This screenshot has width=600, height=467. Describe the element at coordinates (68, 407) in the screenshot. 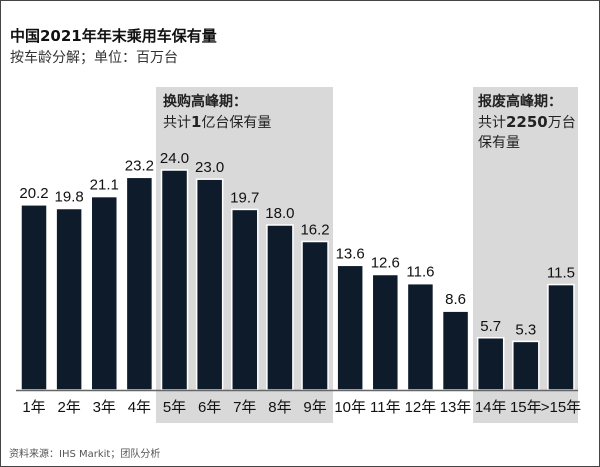

I see `category-label: 2年` at that location.